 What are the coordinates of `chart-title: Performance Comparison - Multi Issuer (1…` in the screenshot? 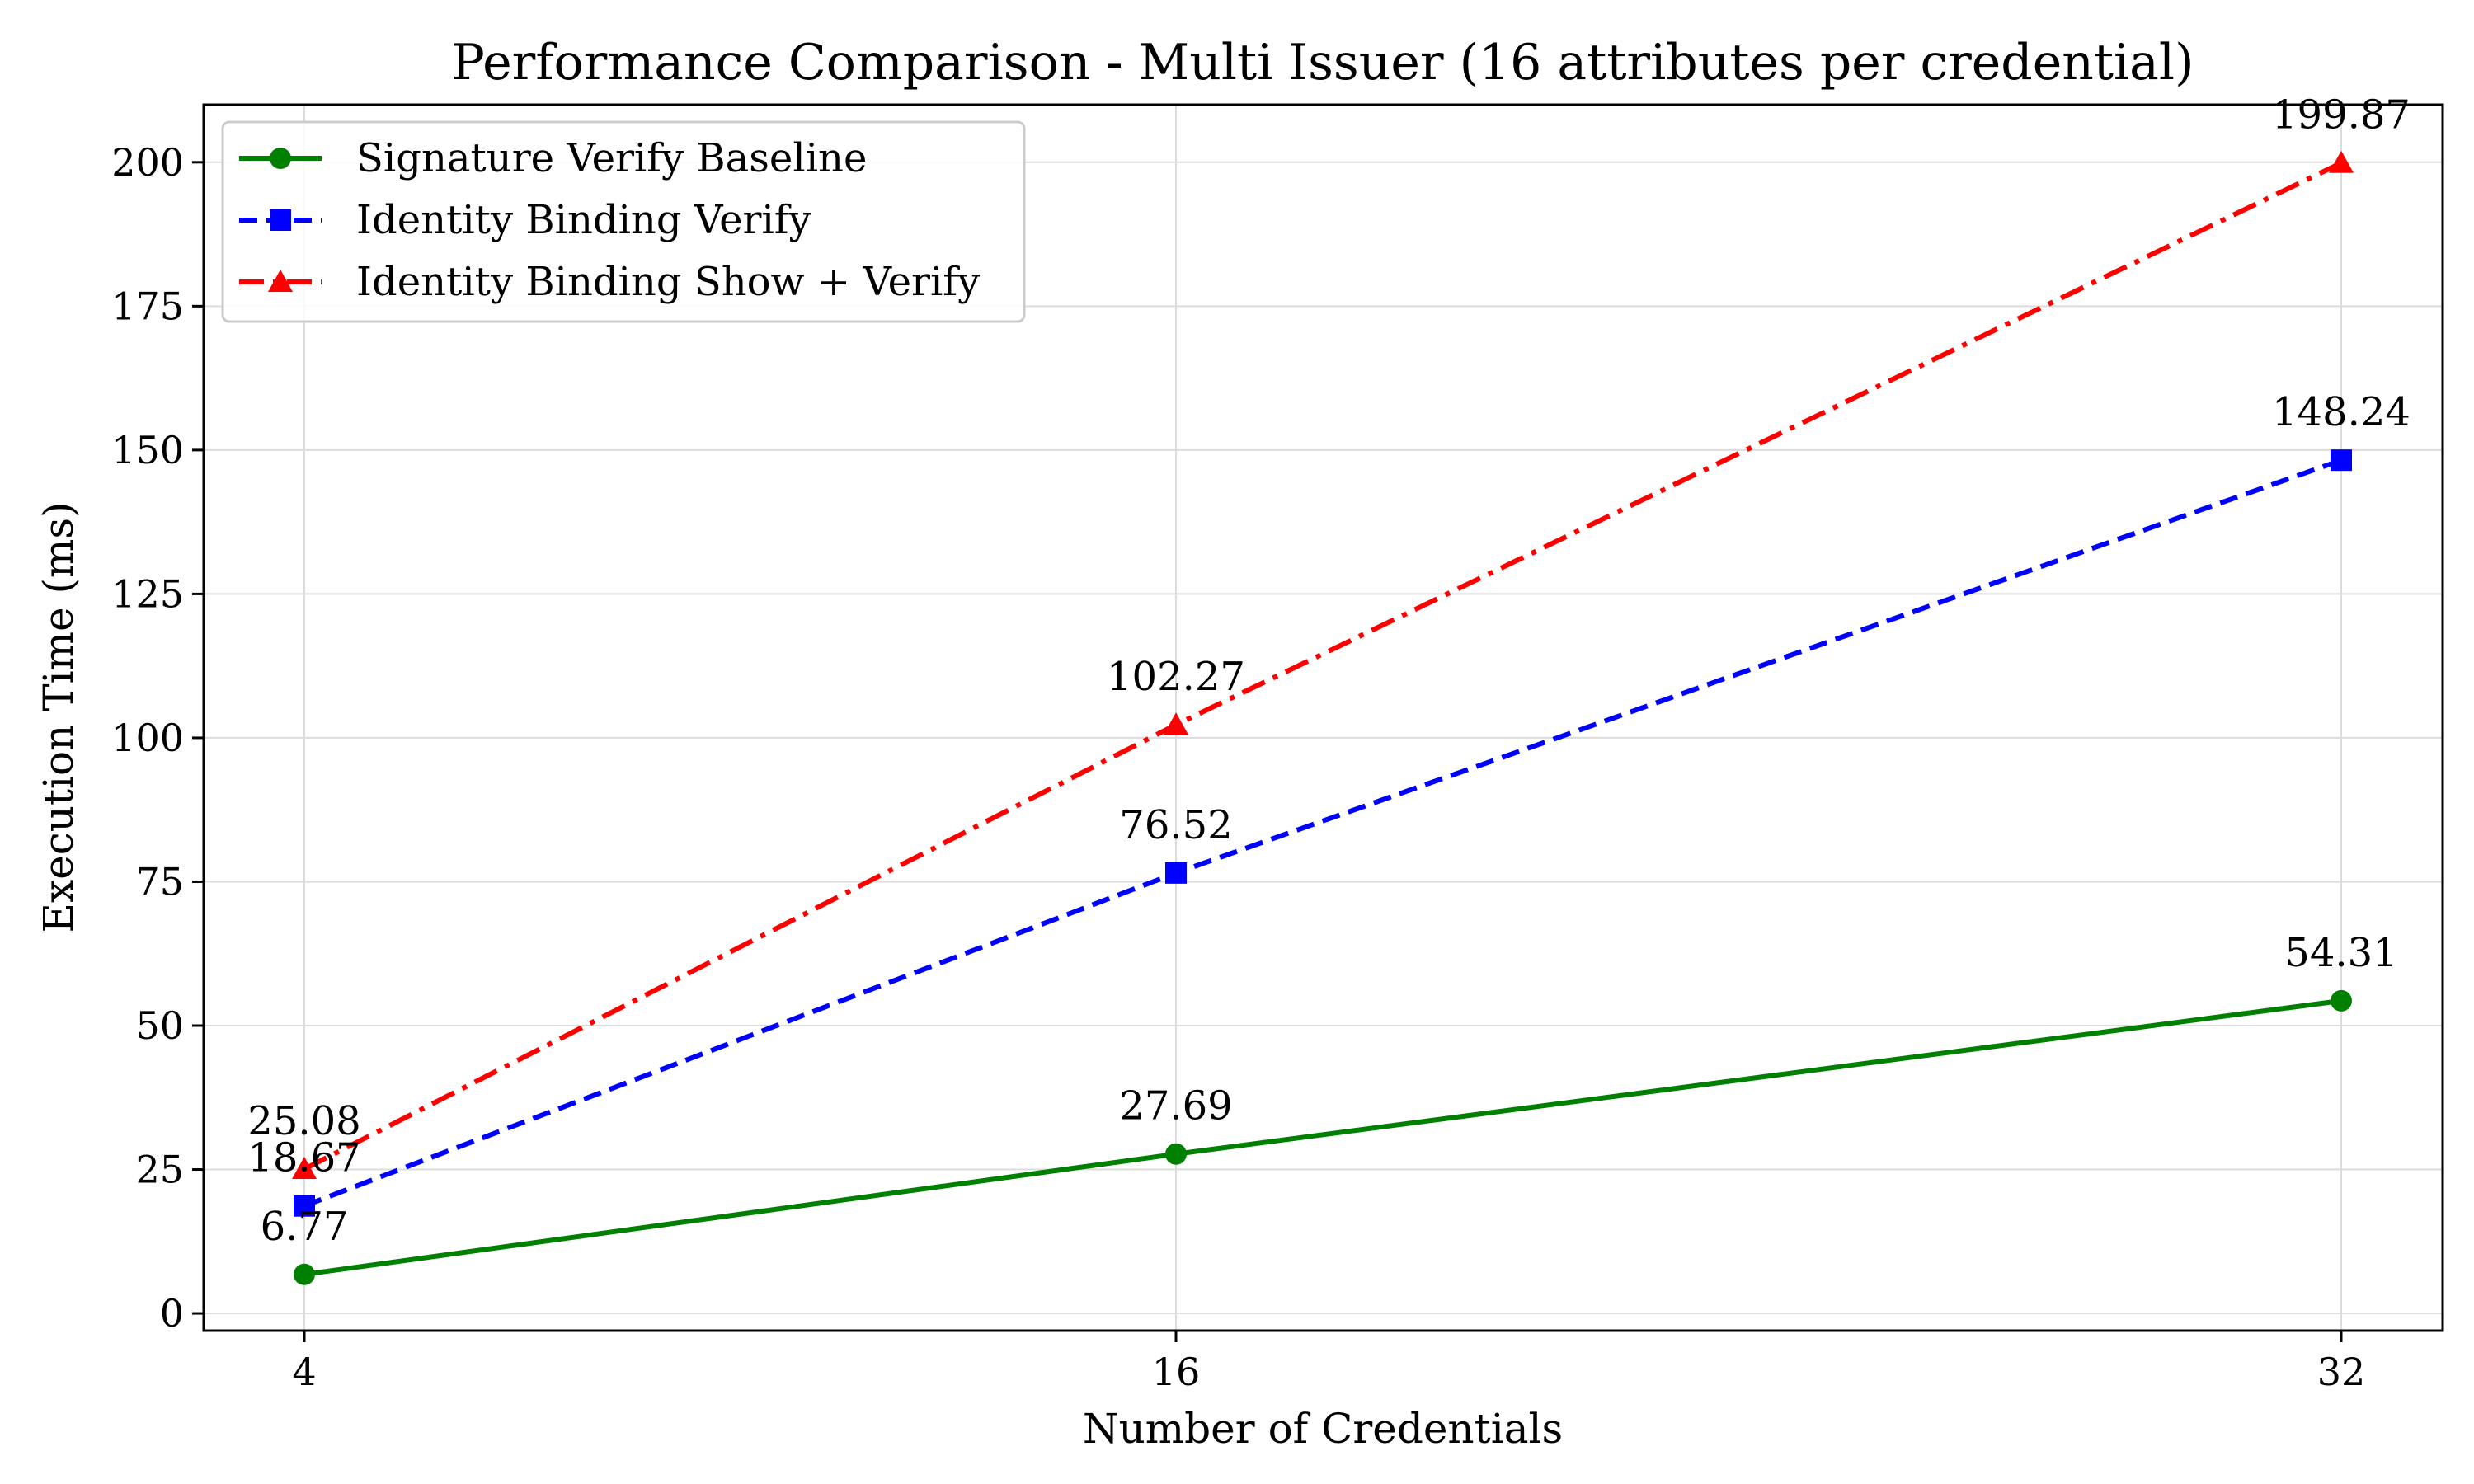 It's located at (1322, 63).